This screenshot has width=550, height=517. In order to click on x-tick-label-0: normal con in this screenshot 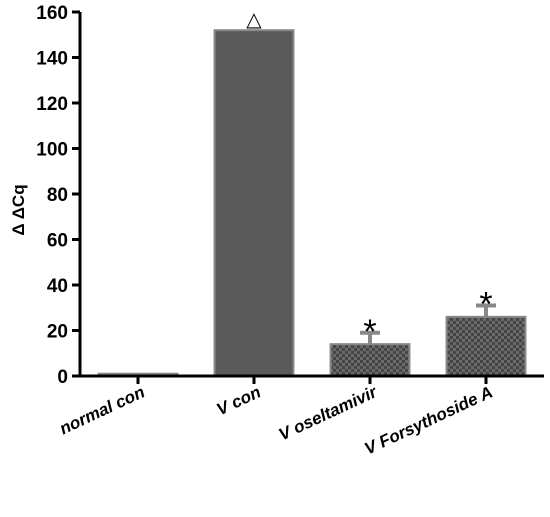, I will do `click(102, 410)`.